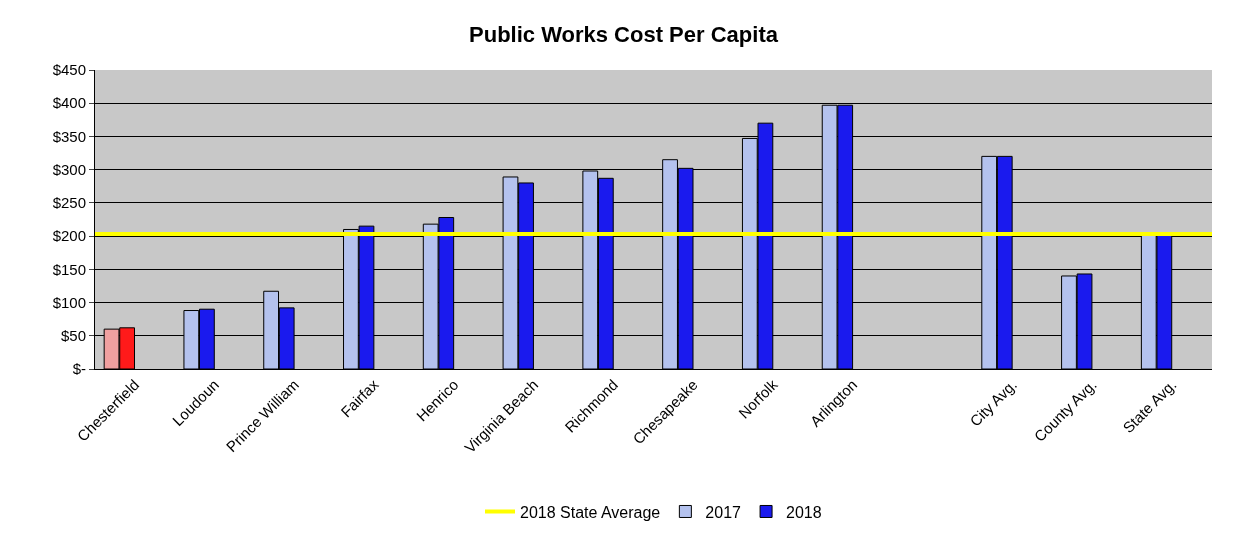  Describe the element at coordinates (69, 103) in the screenshot. I see `y-tick-label: $400` at that location.